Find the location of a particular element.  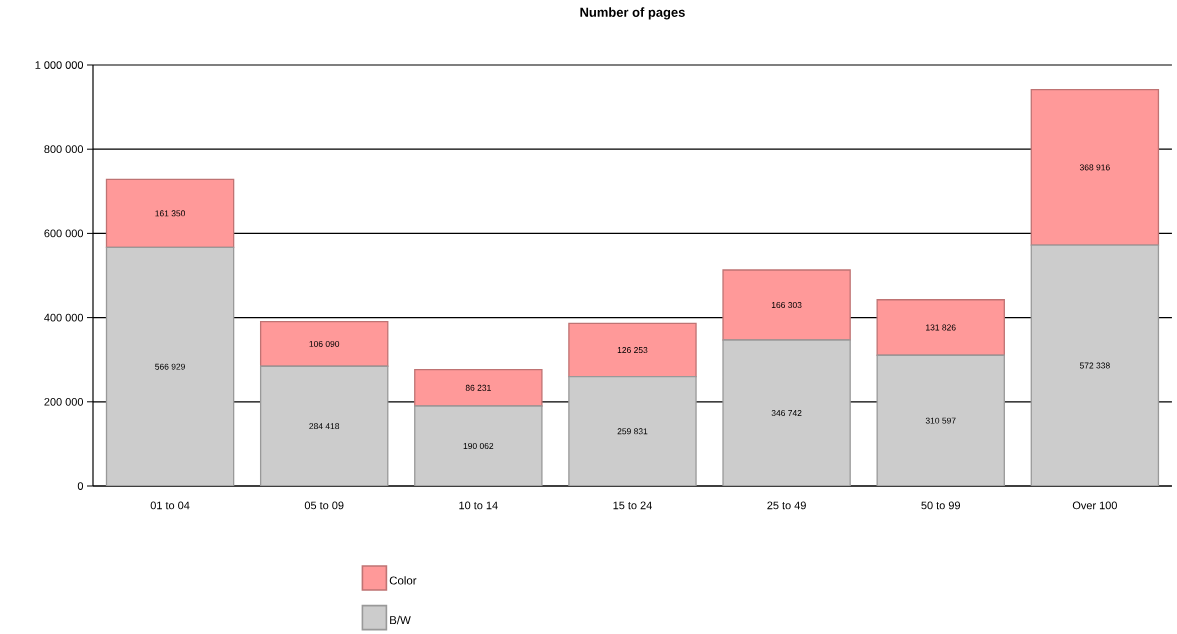

data-label: 310 597 is located at coordinates (940, 420).